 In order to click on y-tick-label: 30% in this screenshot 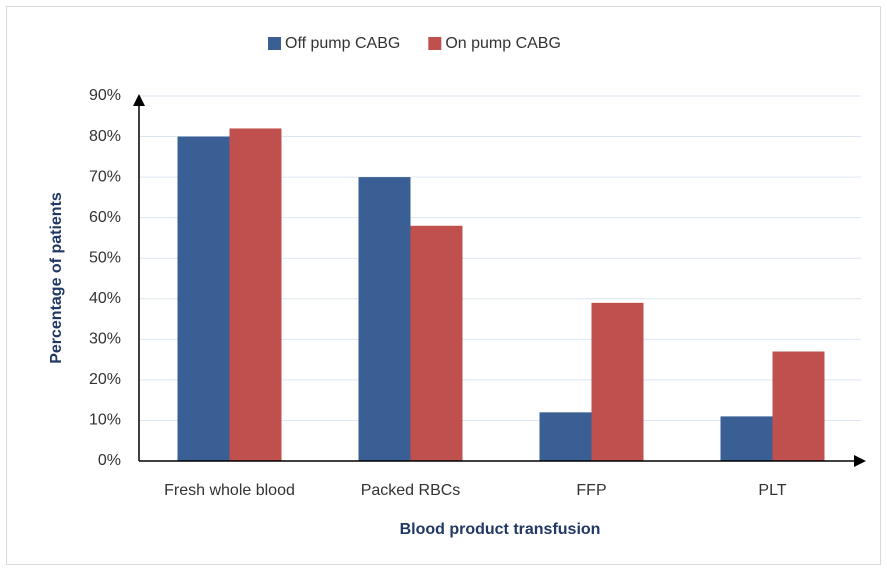, I will do `click(105, 339)`.